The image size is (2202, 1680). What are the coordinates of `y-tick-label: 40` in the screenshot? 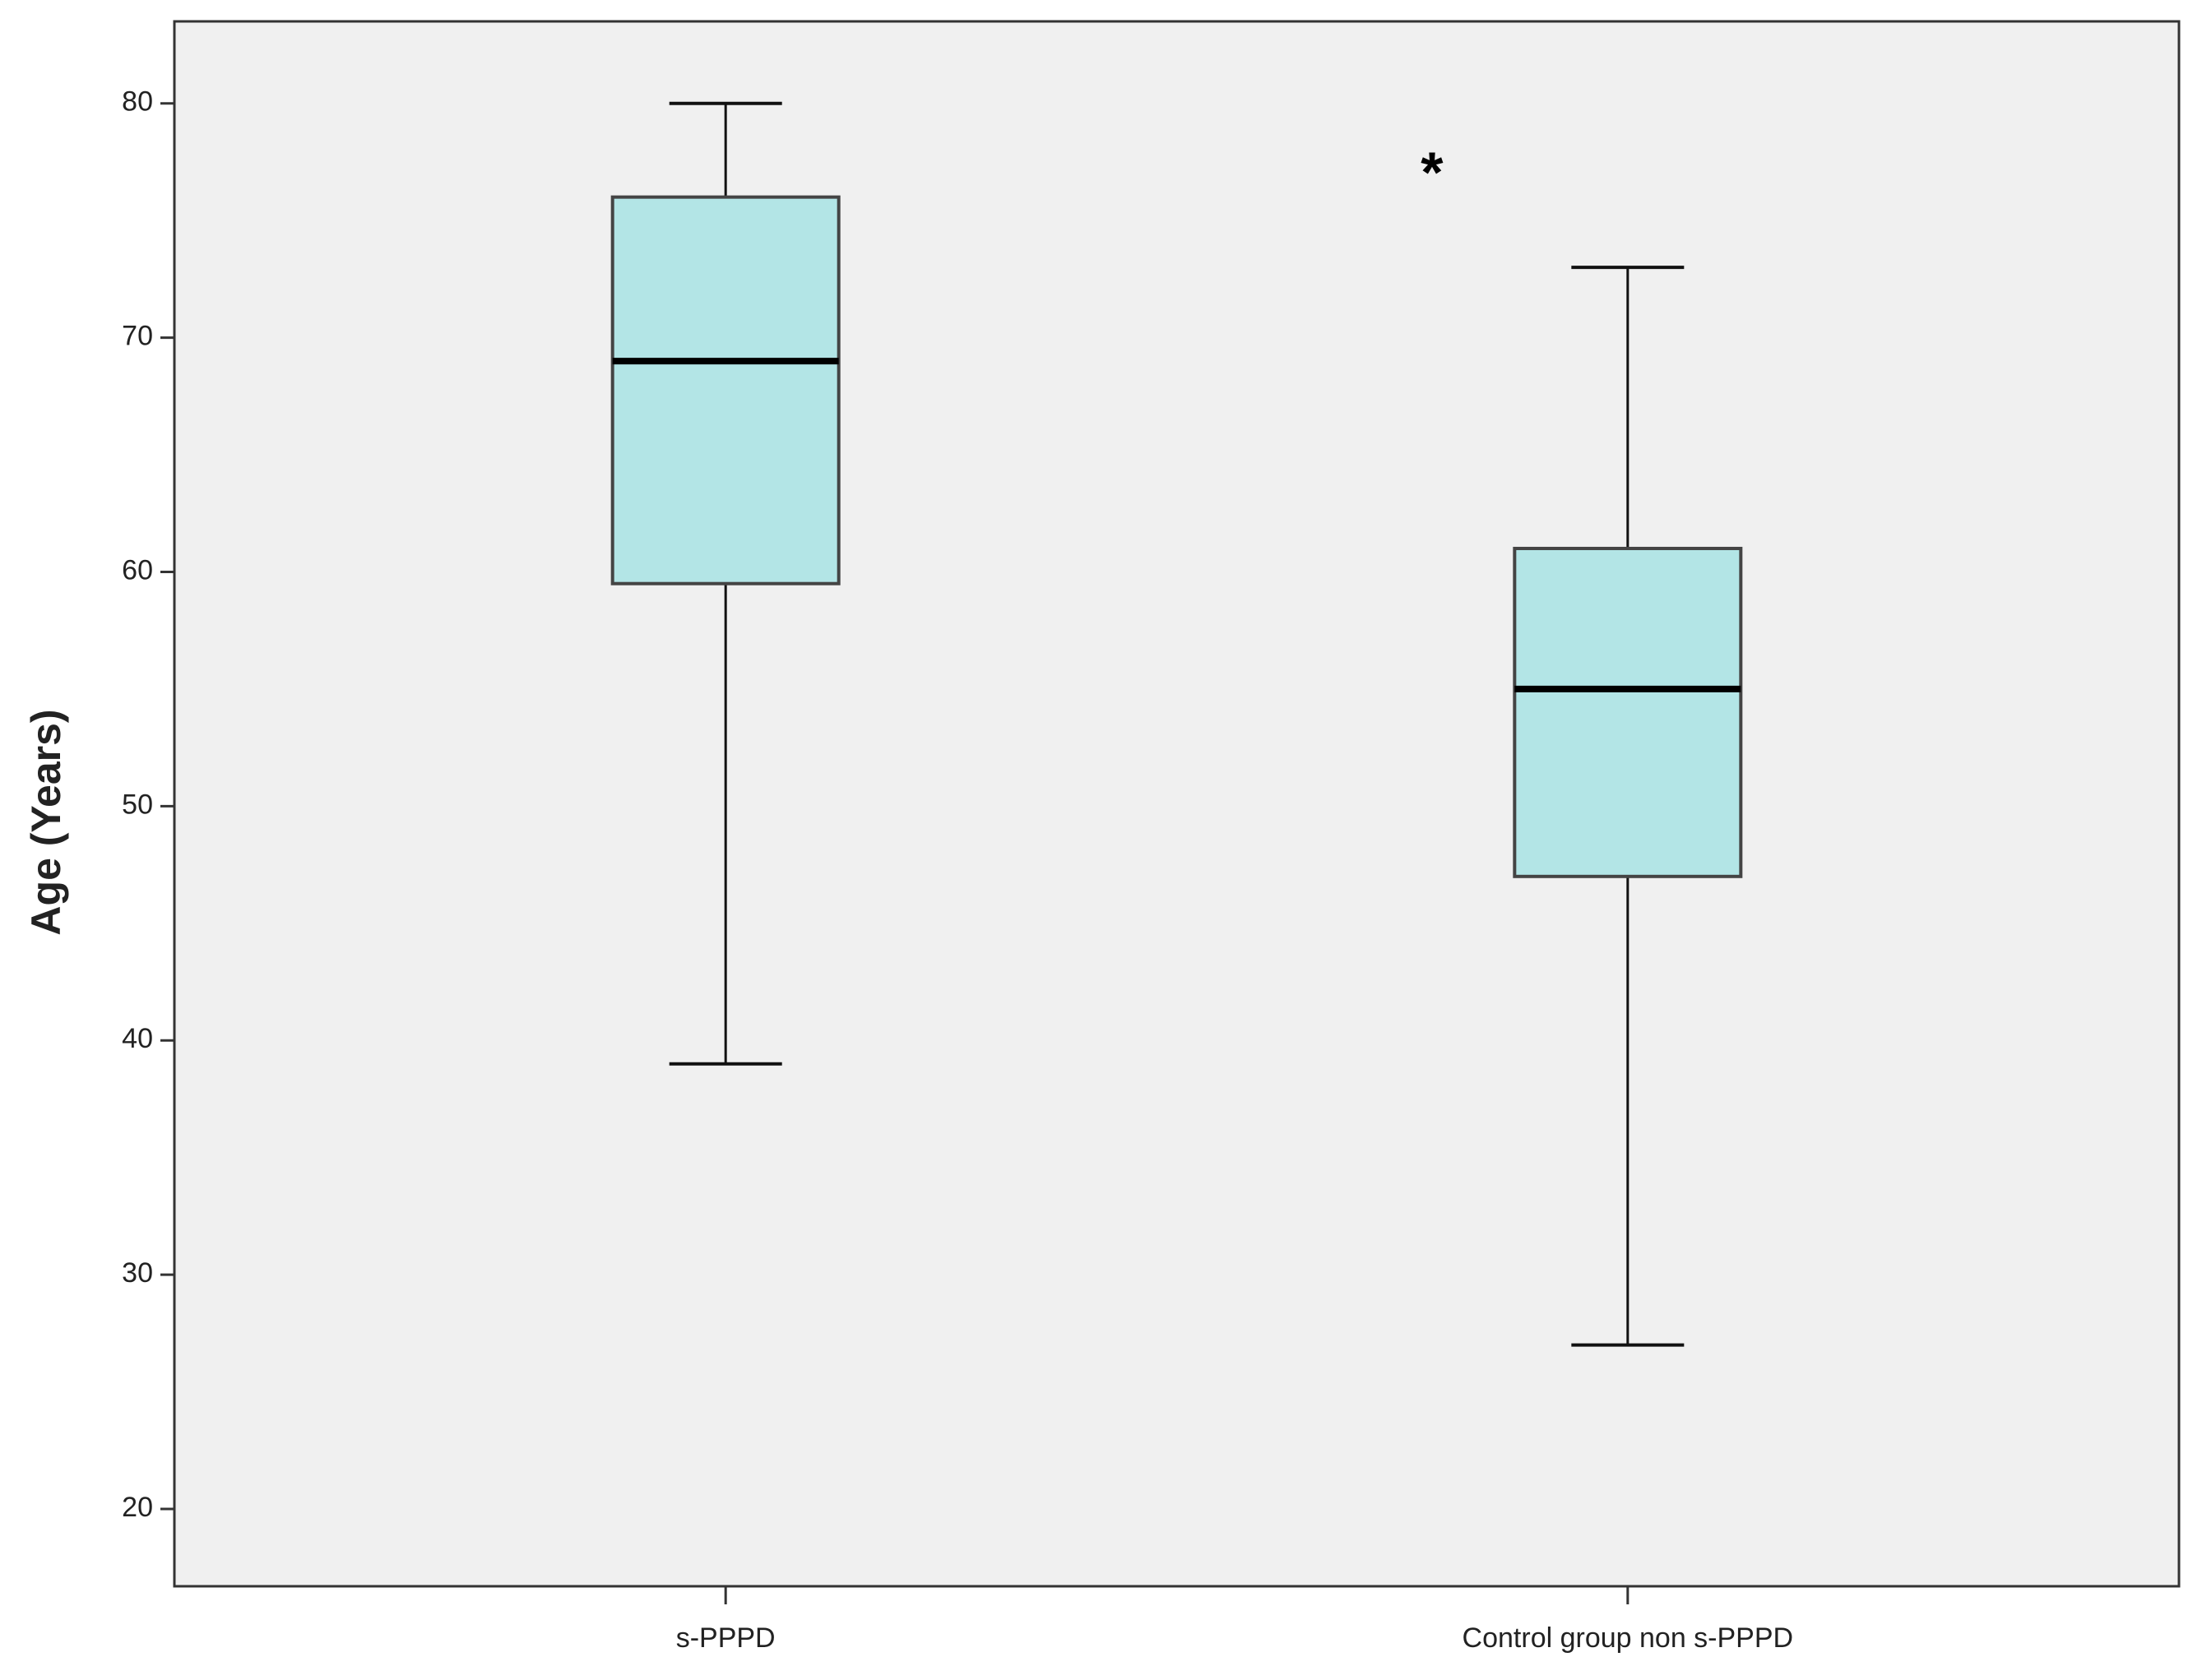 It's located at (137, 1038).